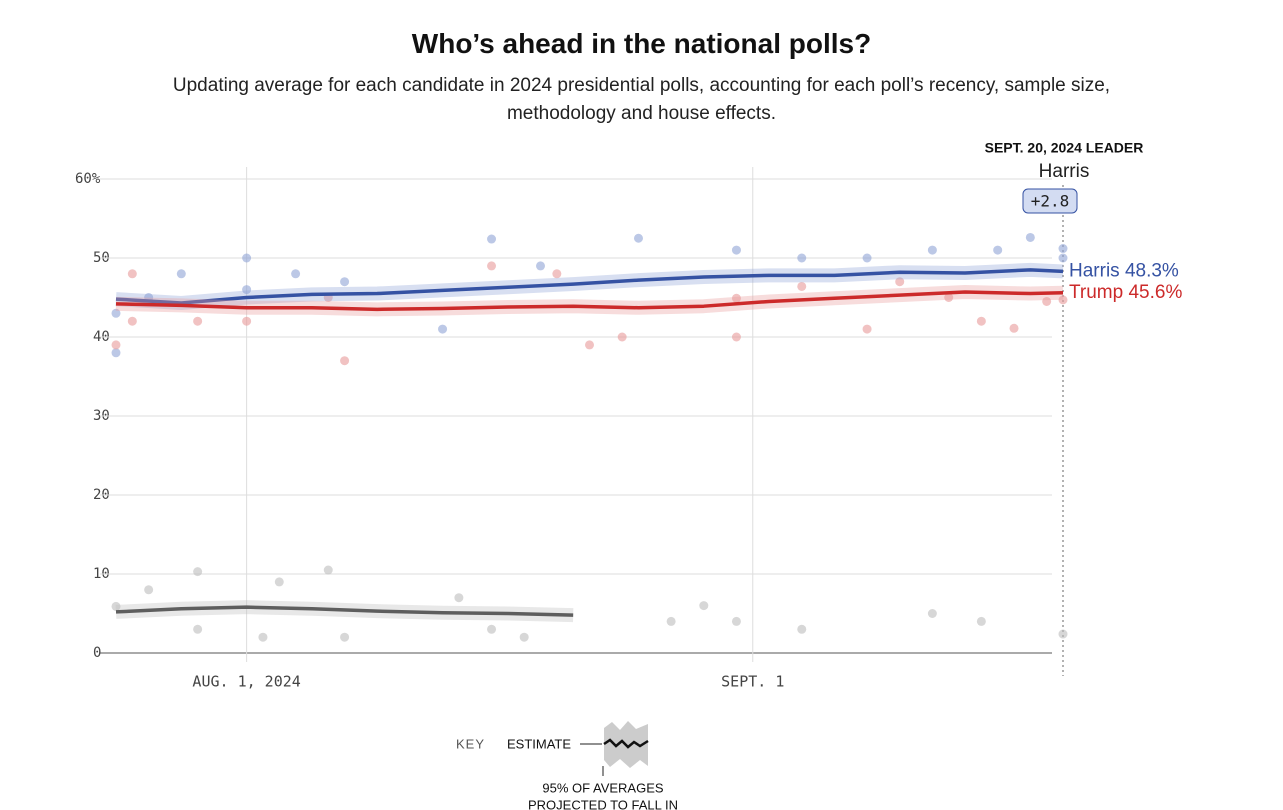 The width and height of the screenshot is (1283, 810). What do you see at coordinates (1096, 292) in the screenshot?
I see `series-name: Trump` at bounding box center [1096, 292].